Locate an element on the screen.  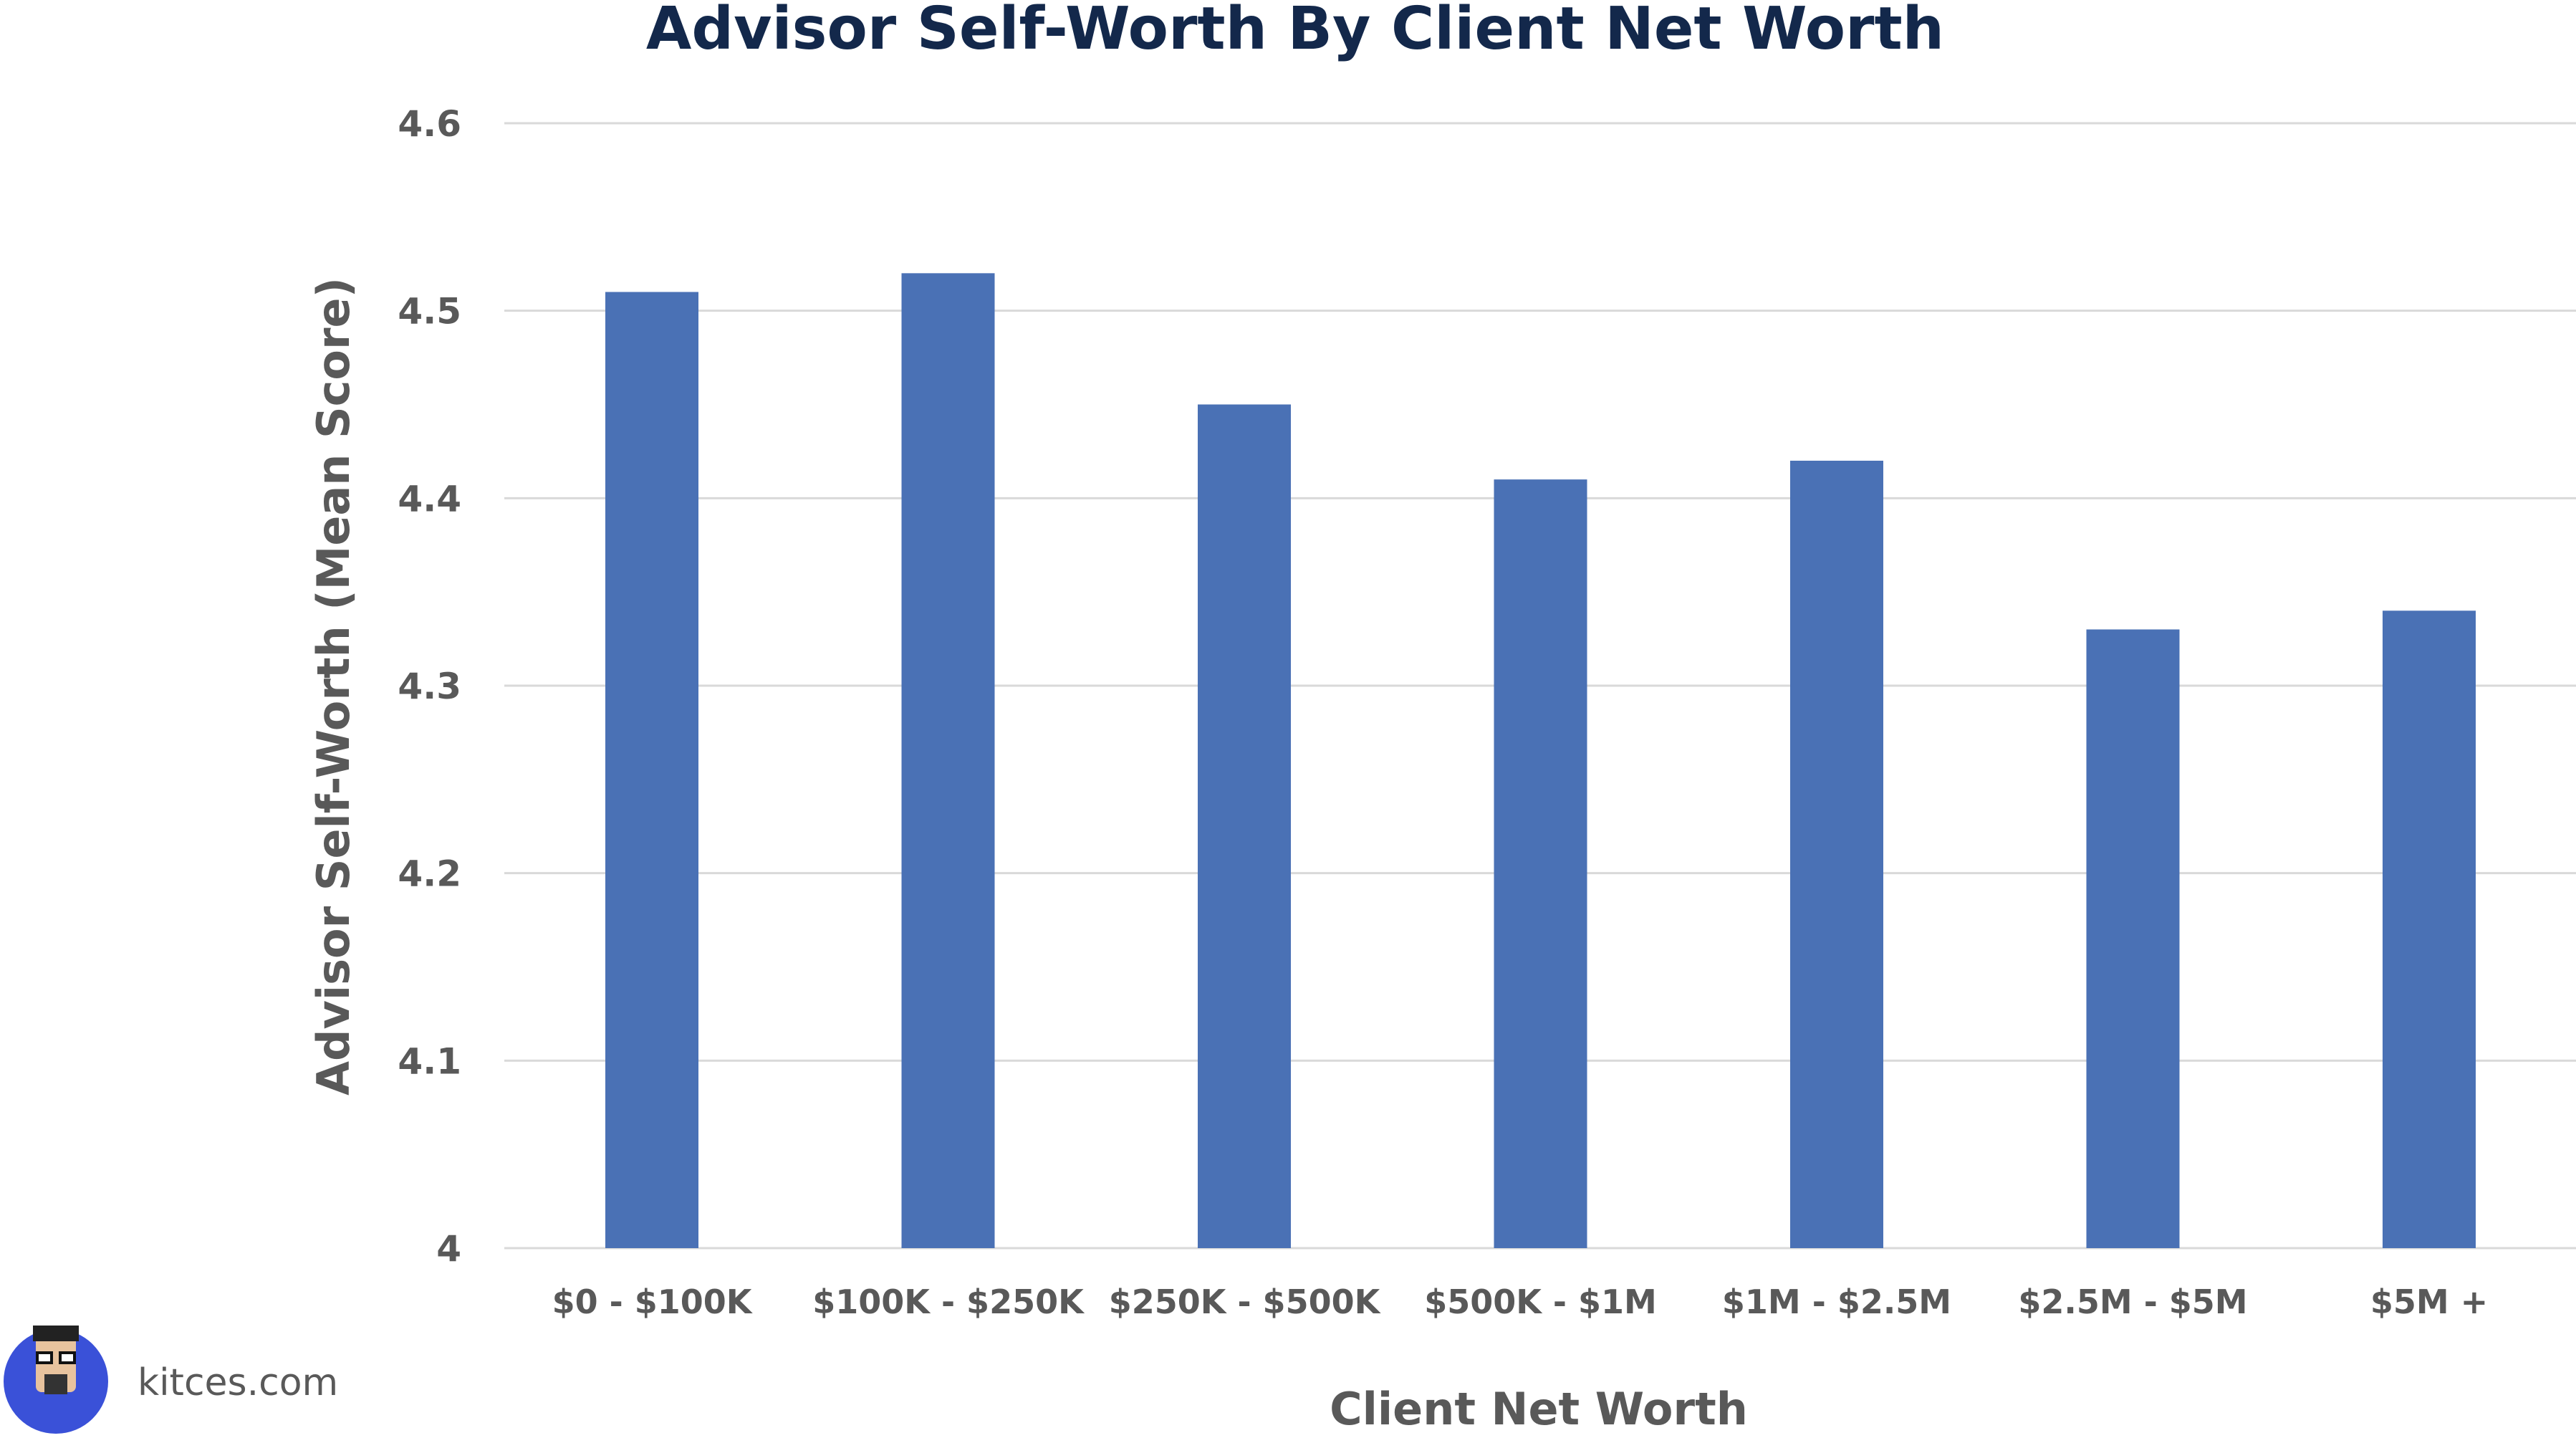
y-axis-ticks: 4 4.1 4.2 4.3 4.4 4.5 4.6 is located at coordinates (430, 686).